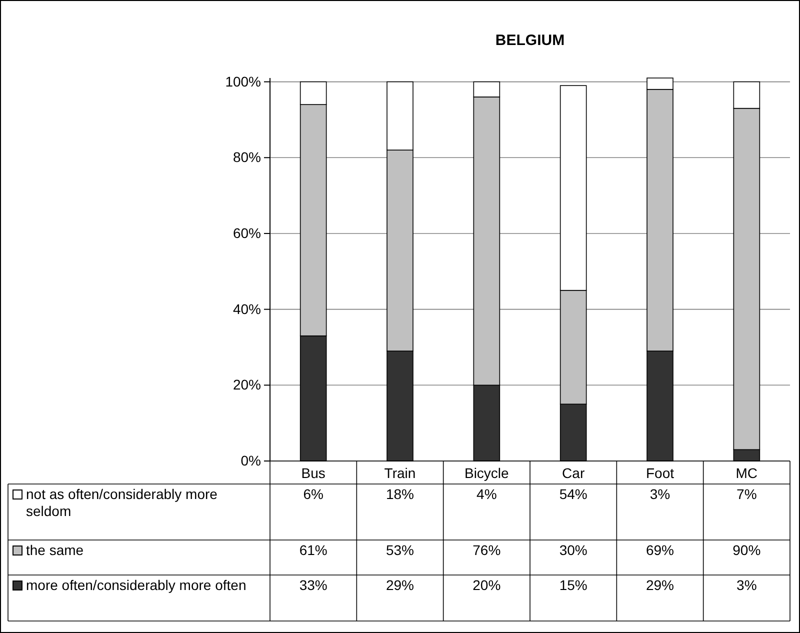 The width and height of the screenshot is (800, 633). I want to click on data-label: 61%, so click(313, 550).